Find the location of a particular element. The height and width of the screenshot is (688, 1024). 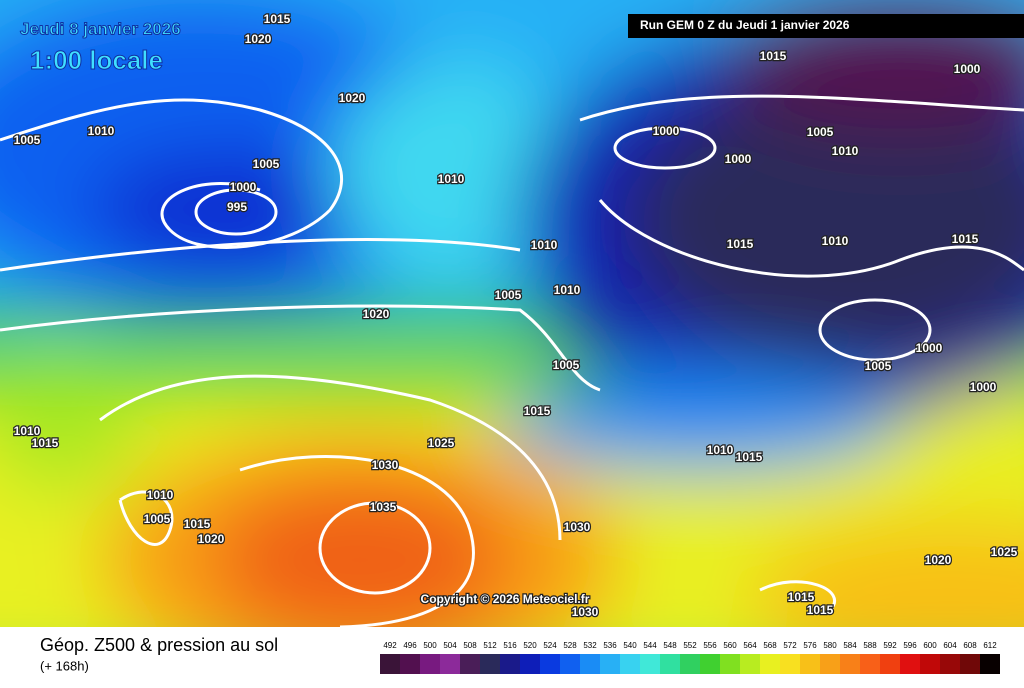

legend-label: 552 is located at coordinates (690, 645).